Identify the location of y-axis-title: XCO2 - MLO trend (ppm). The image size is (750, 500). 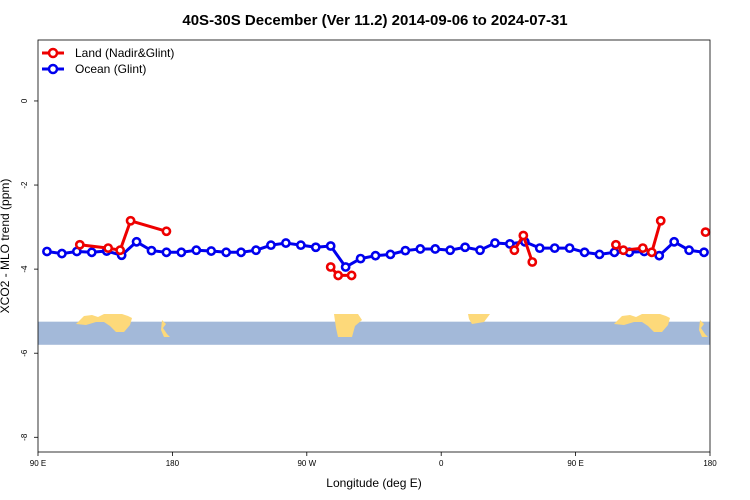
(6, 246).